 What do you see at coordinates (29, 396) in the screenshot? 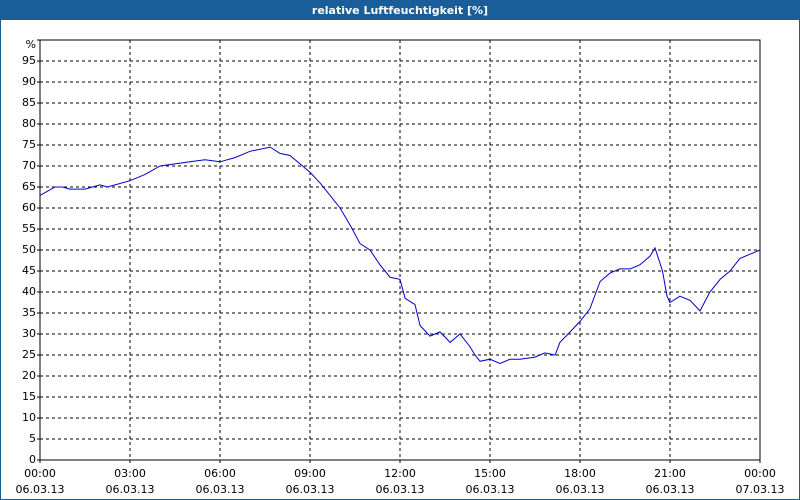
I see `y-tick-label: 15` at bounding box center [29, 396].